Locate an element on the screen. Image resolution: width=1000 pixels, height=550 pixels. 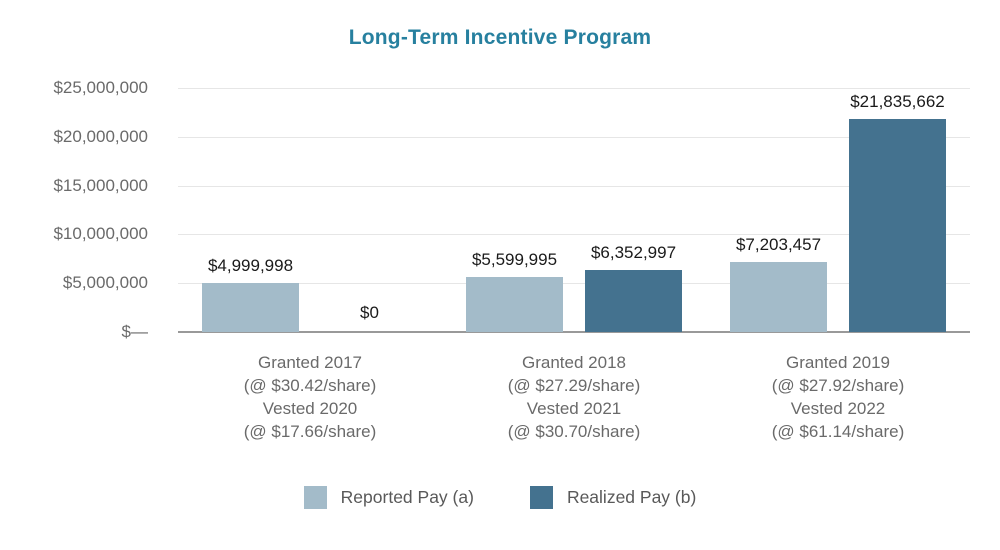
x-axis-category-line: Vested 2022 is located at coordinates (838, 408).